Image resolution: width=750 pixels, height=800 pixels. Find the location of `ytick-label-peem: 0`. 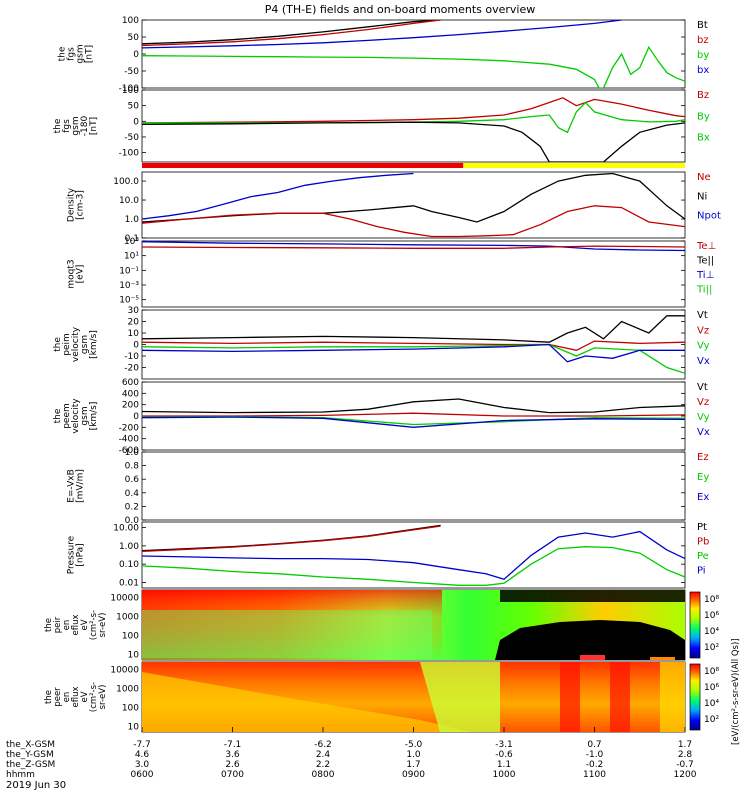

ytick-label-peem: 0 is located at coordinates (136, 417).